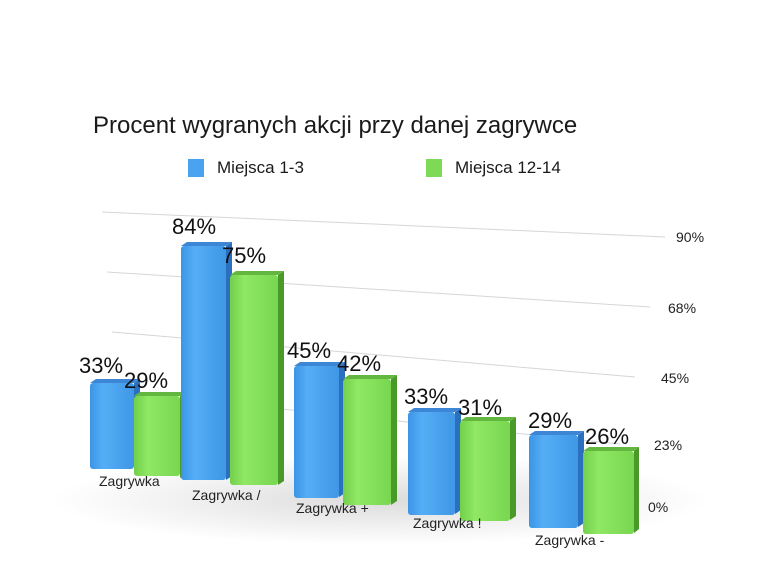 This screenshot has height=576, width=768. What do you see at coordinates (196, 168) in the screenshot?
I see `legend-swatch-blue` at bounding box center [196, 168].